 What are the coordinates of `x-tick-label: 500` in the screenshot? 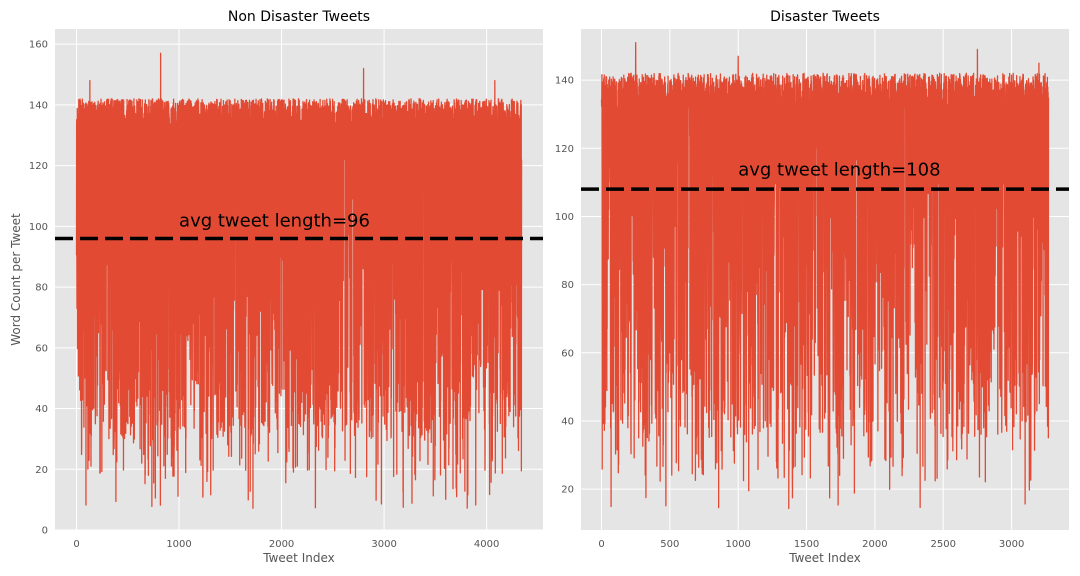 It's located at (669, 544).